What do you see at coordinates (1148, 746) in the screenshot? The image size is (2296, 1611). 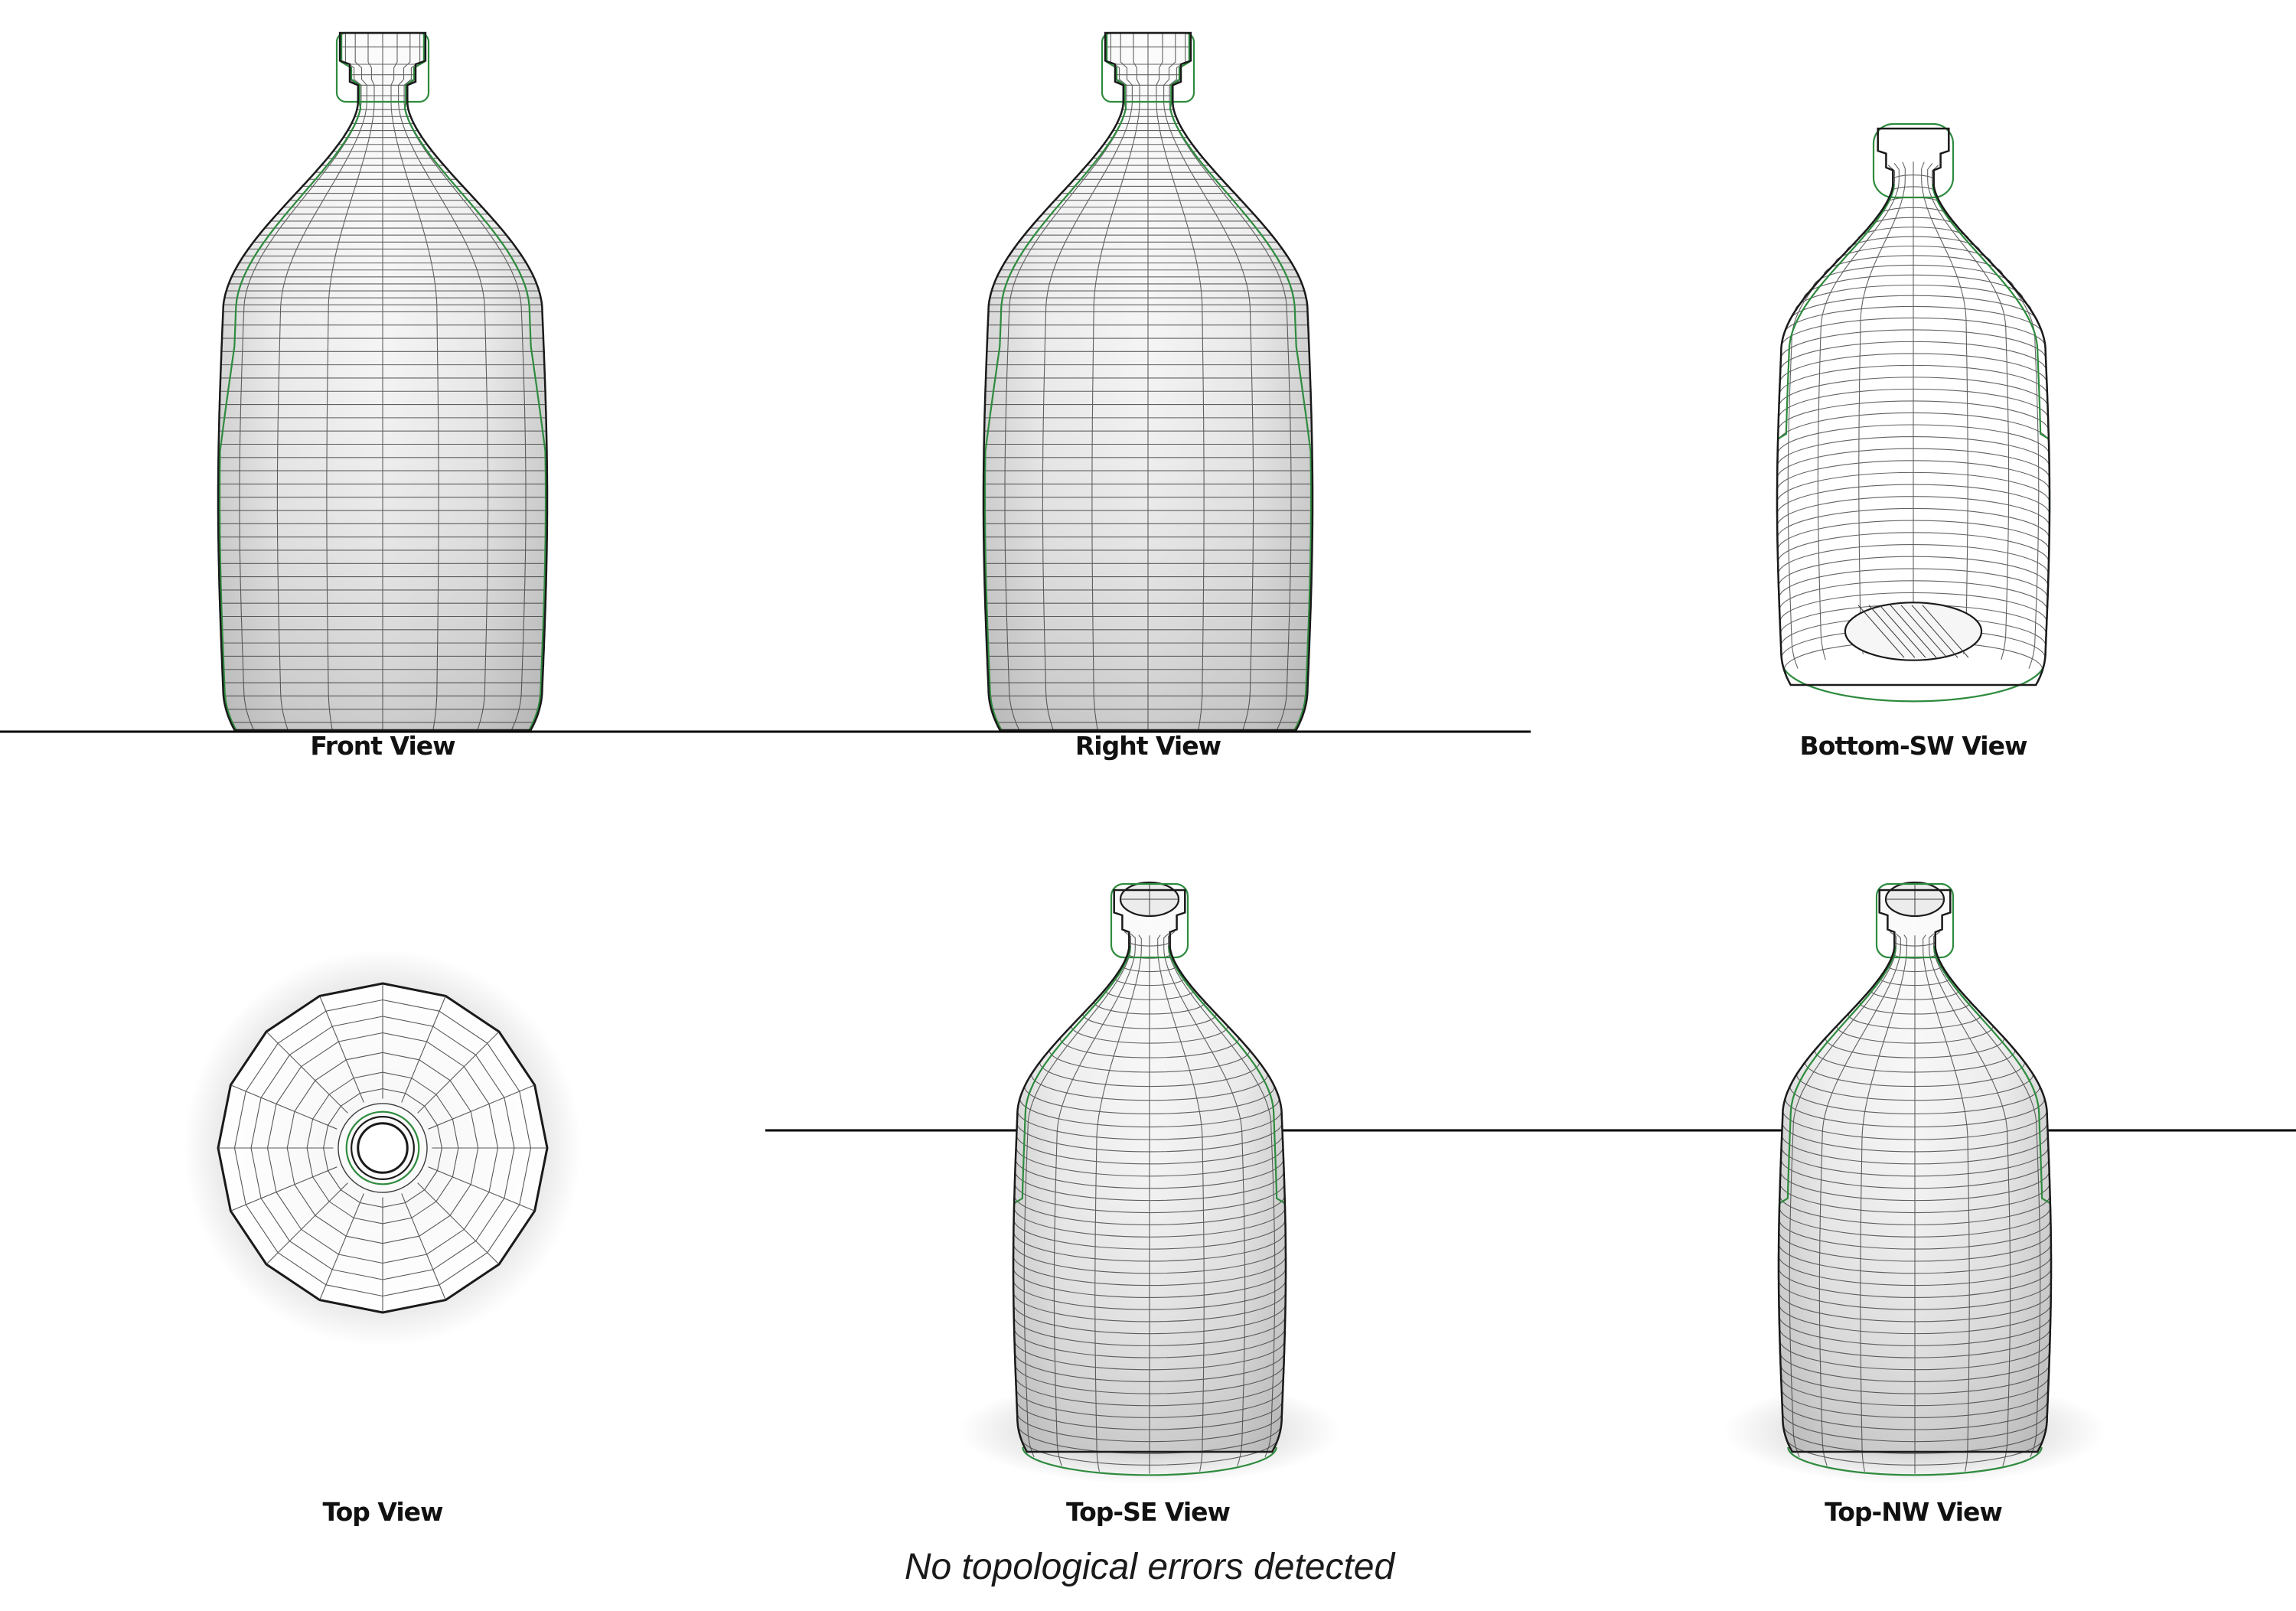 I see `right-view-label: Right View` at bounding box center [1148, 746].